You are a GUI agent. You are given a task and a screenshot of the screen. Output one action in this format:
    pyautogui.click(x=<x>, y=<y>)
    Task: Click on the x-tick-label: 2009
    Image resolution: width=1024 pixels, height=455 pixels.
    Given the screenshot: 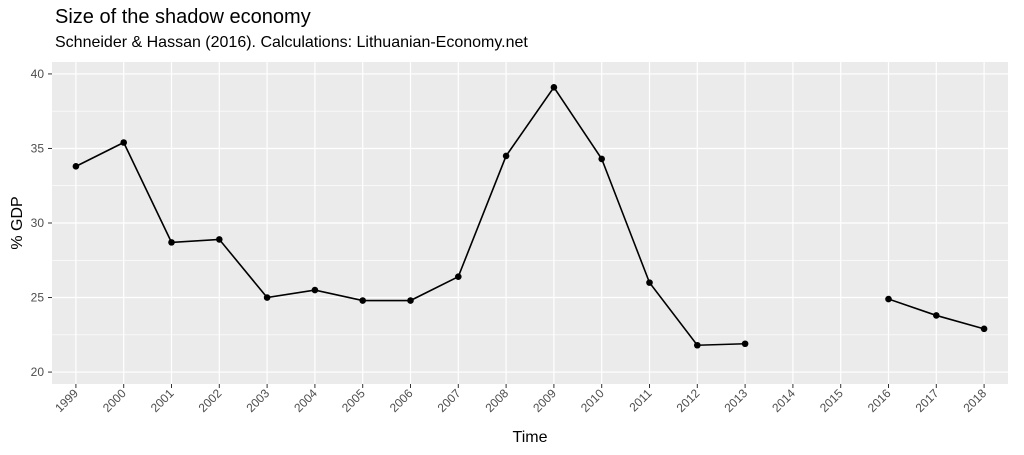 What is the action you would take?
    pyautogui.click(x=544, y=400)
    